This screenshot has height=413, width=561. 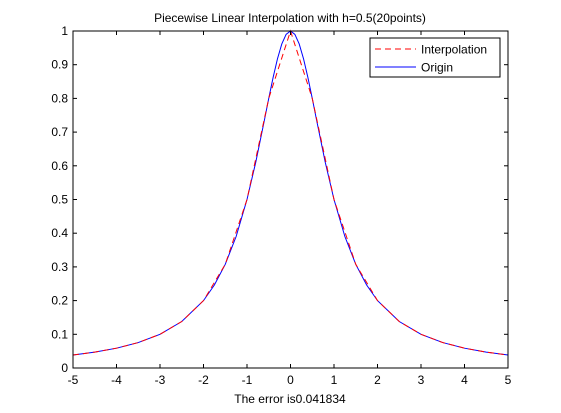 What do you see at coordinates (59, 200) in the screenshot?
I see `y-tick-label: 0.5` at bounding box center [59, 200].